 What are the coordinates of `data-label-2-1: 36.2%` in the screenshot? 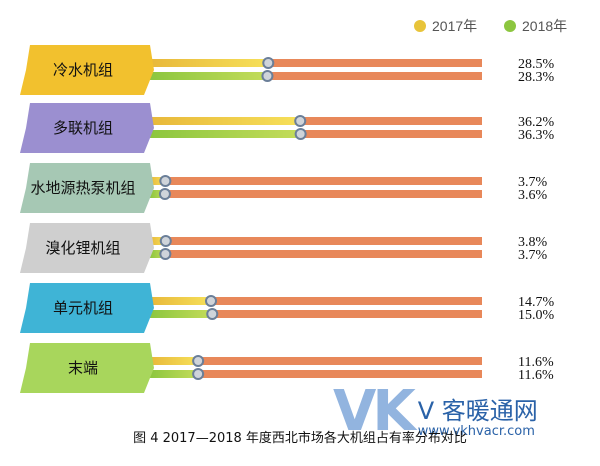 It's located at (536, 122).